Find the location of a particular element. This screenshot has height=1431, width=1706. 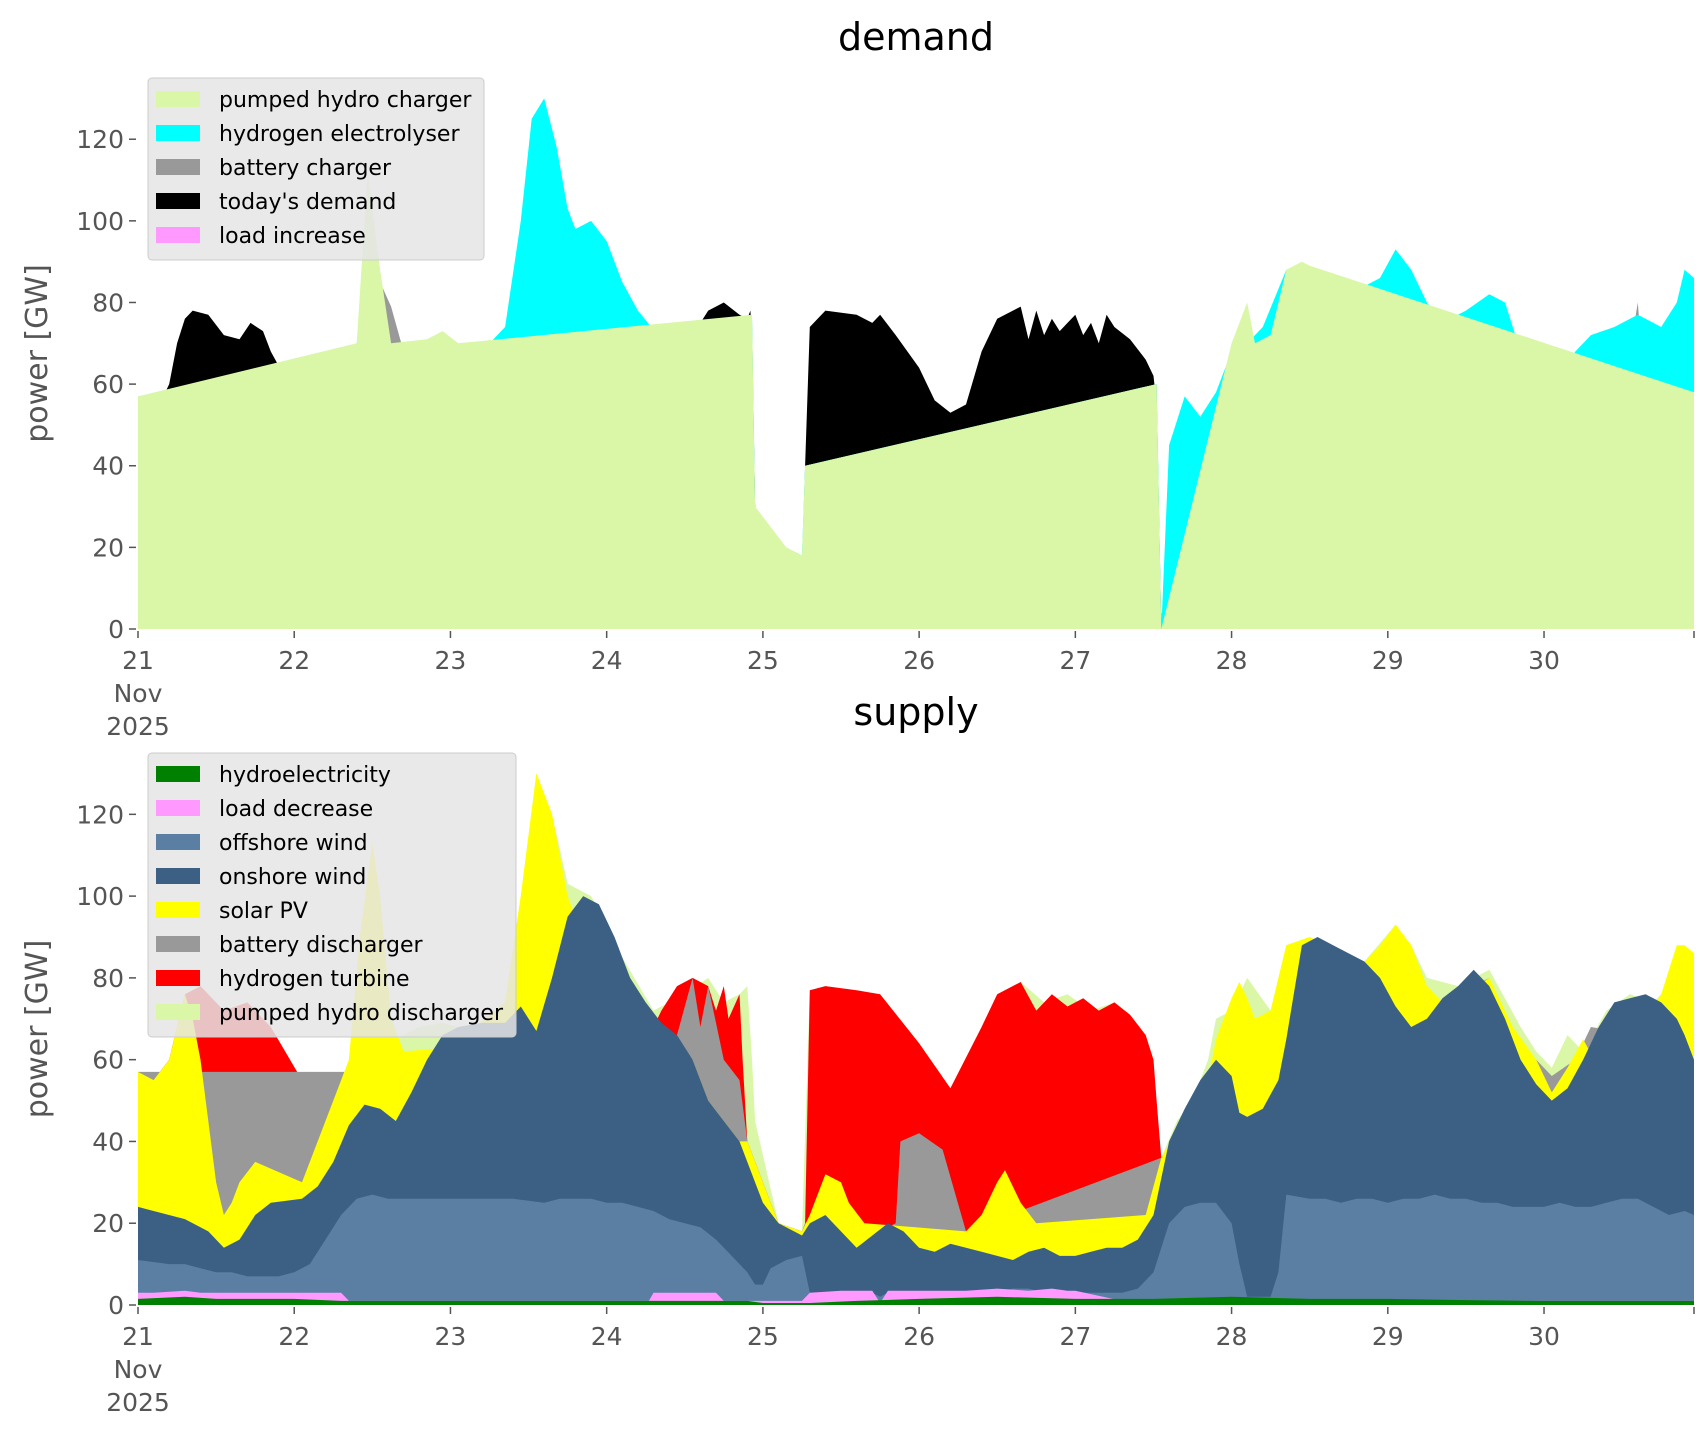

area-offshore-wind is located at coordinates (916, 1249).